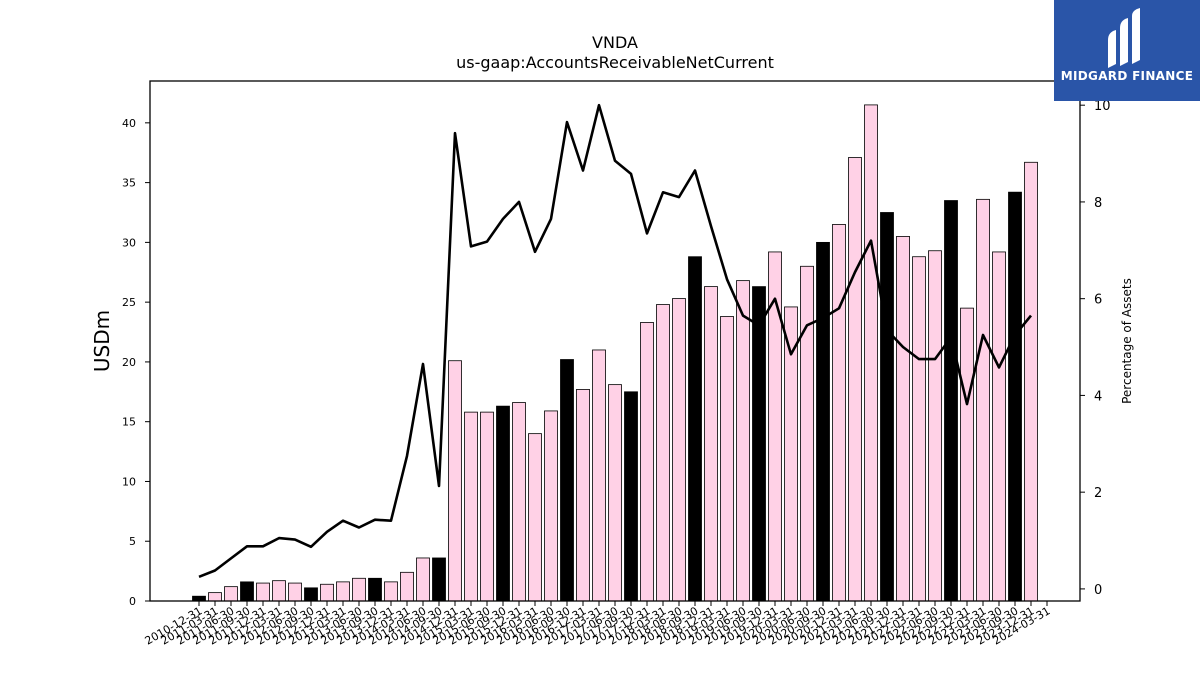 This screenshot has height=675, width=1200. What do you see at coordinates (1124, 38) in the screenshot?
I see `logo-mark-icon` at bounding box center [1124, 38].